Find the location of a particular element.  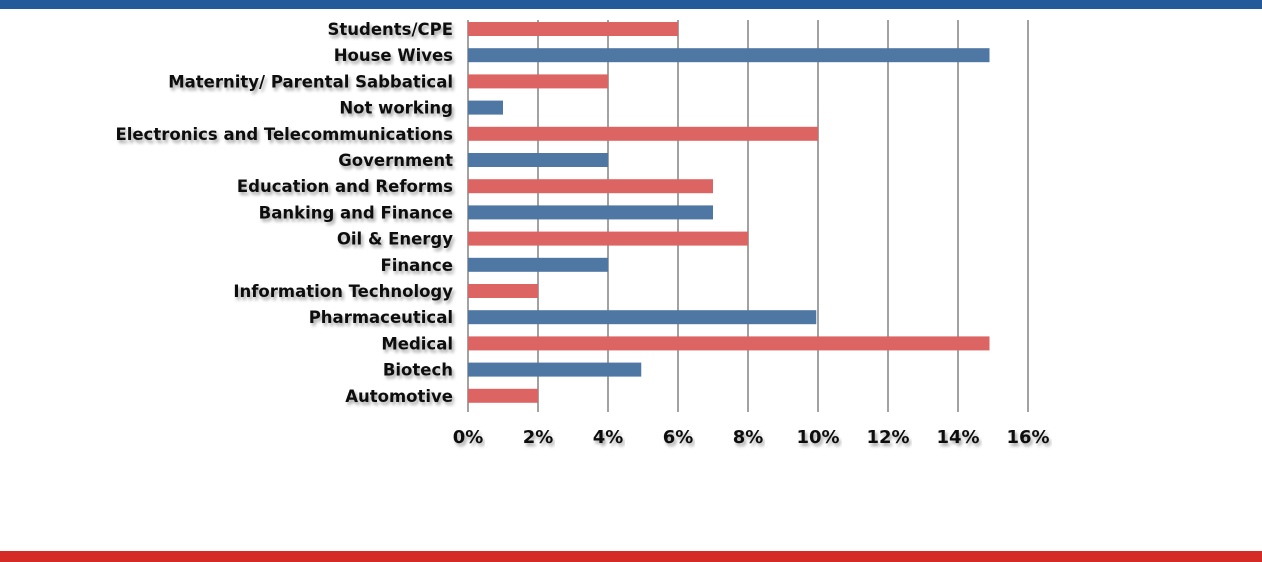

x-tick-label: 16% is located at coordinates (1027, 437).